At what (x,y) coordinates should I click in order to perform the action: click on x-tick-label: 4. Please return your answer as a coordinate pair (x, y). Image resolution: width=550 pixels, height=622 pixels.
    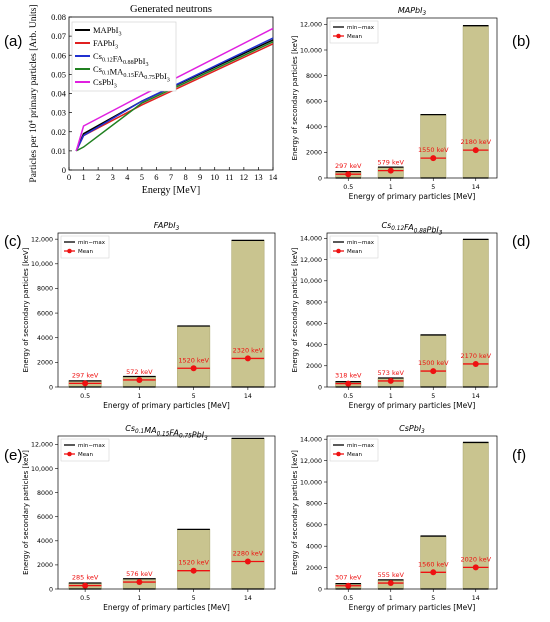
    Looking at the image, I should click on (127, 177).